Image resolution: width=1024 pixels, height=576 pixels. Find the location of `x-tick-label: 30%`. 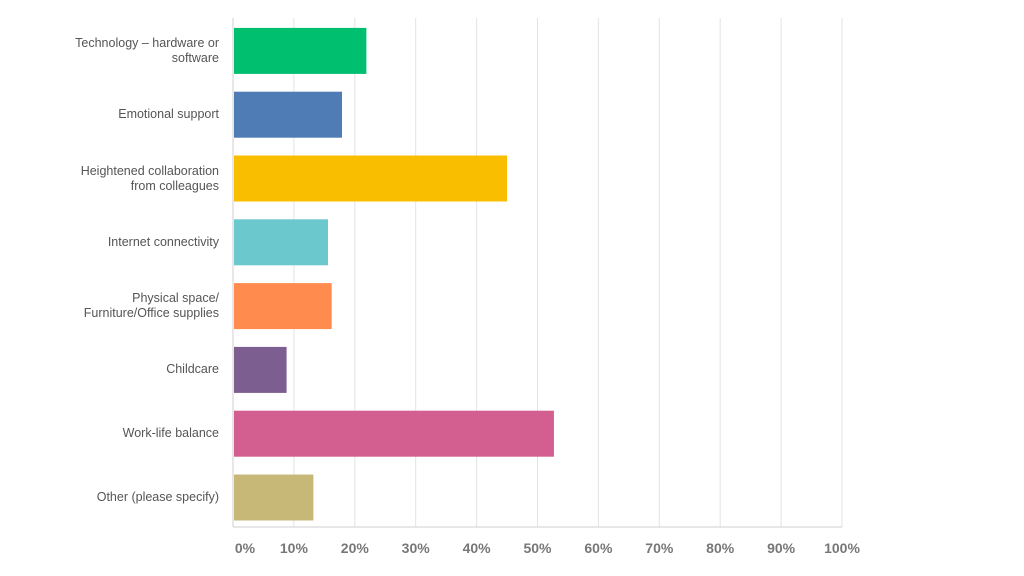

x-tick-label: 30% is located at coordinates (415, 548).